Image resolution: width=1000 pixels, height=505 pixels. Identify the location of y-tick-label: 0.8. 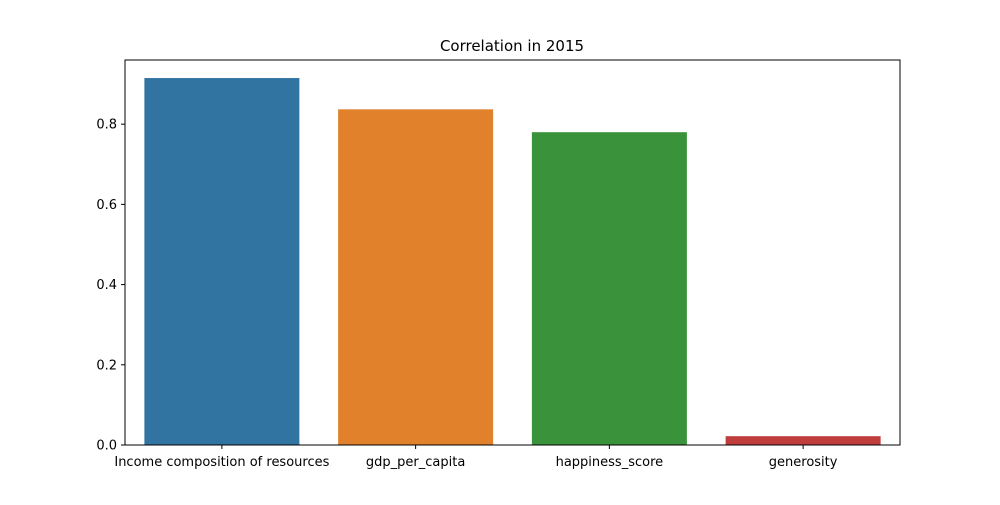
(106, 125).